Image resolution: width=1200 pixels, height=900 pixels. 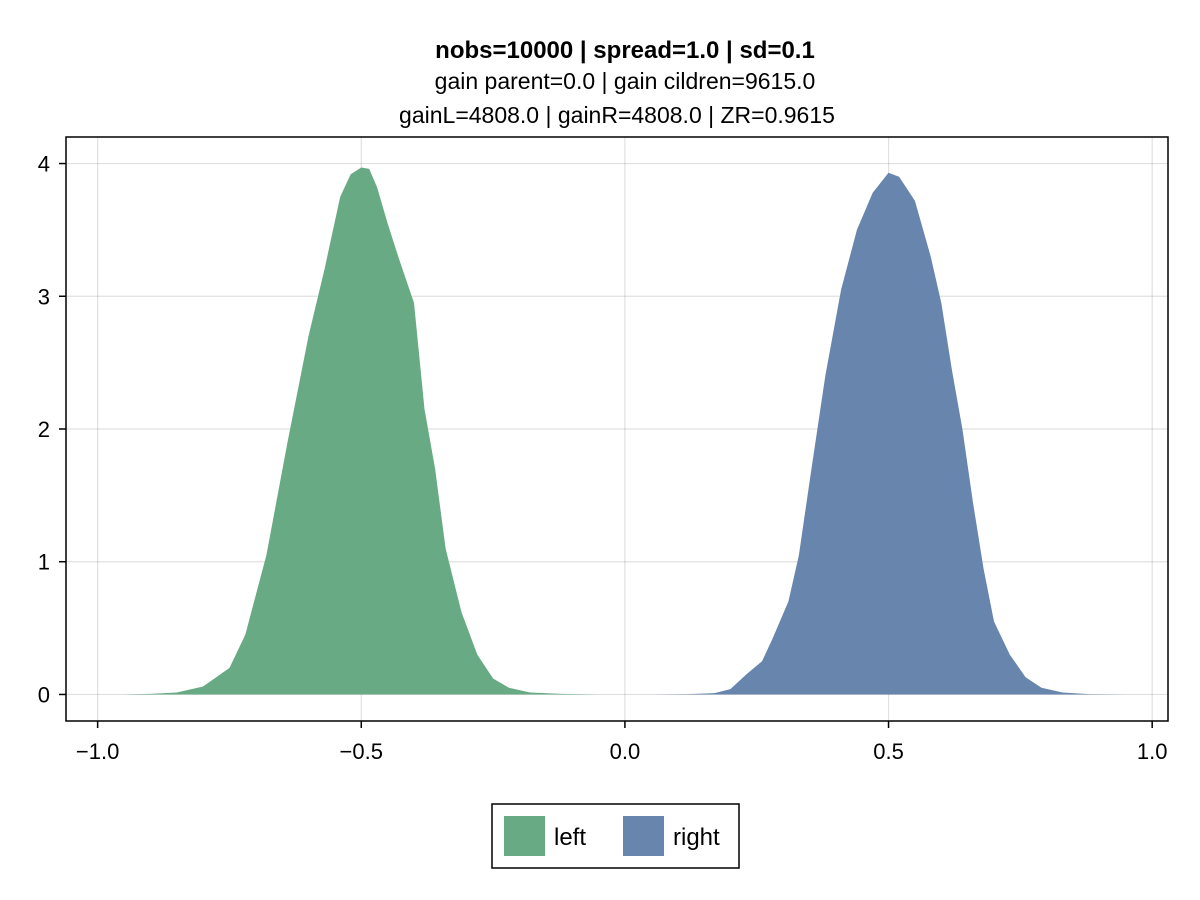 I want to click on chart-subtitle-line-2: gainL=4808.0 | gainR=4808.0 | ZR=0.9615, so click(x=617, y=115).